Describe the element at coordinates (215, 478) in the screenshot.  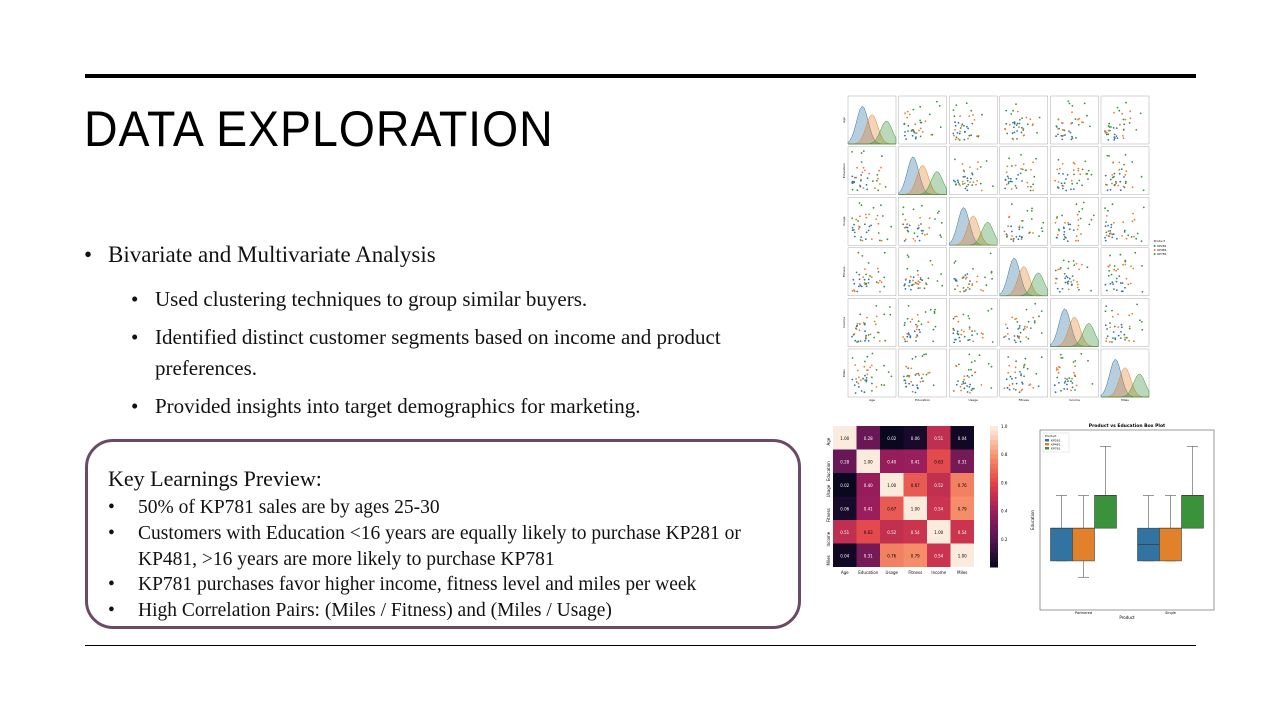
I see `key-learnings-title: Key Learnings Preview:` at that location.